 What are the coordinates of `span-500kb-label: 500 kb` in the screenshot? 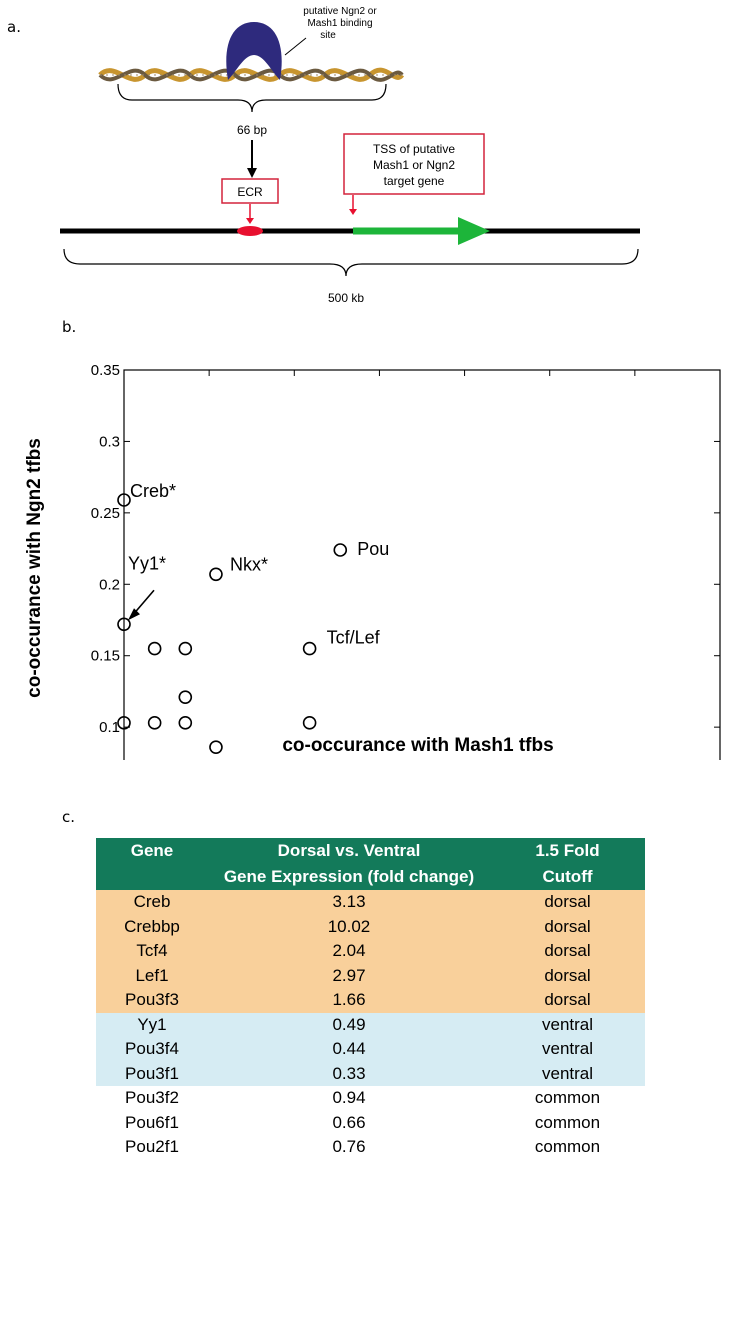 It's located at (346, 298).